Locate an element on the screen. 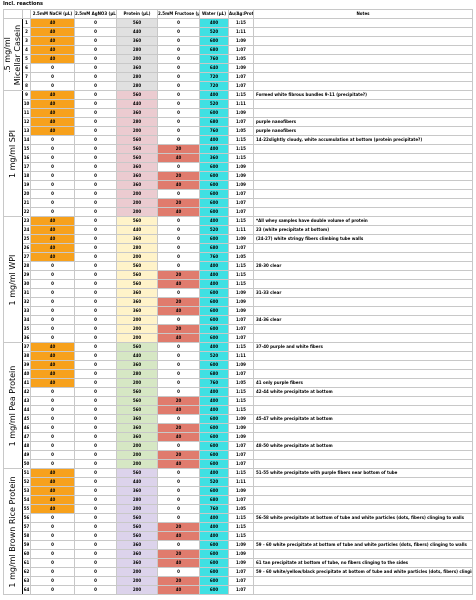 The image size is (476, 600). reaction-number-cell: 51 is located at coordinates (26, 473).